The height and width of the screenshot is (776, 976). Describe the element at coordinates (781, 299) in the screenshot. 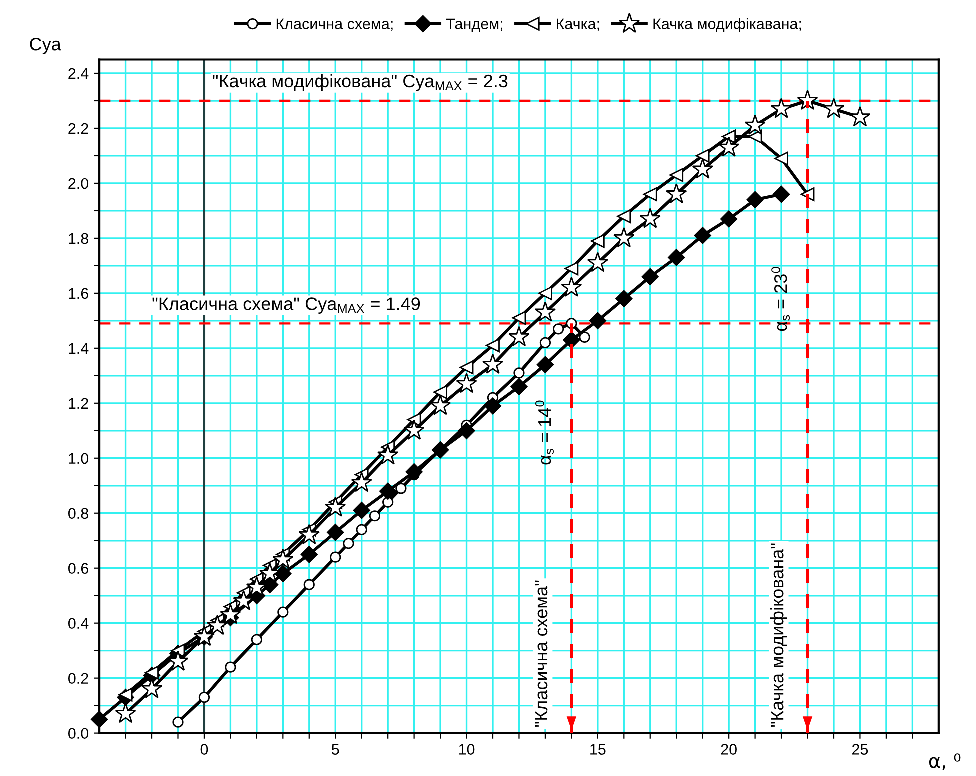

I see `ref-line-label: α$_{s}$ = 23$^{0}$` at that location.